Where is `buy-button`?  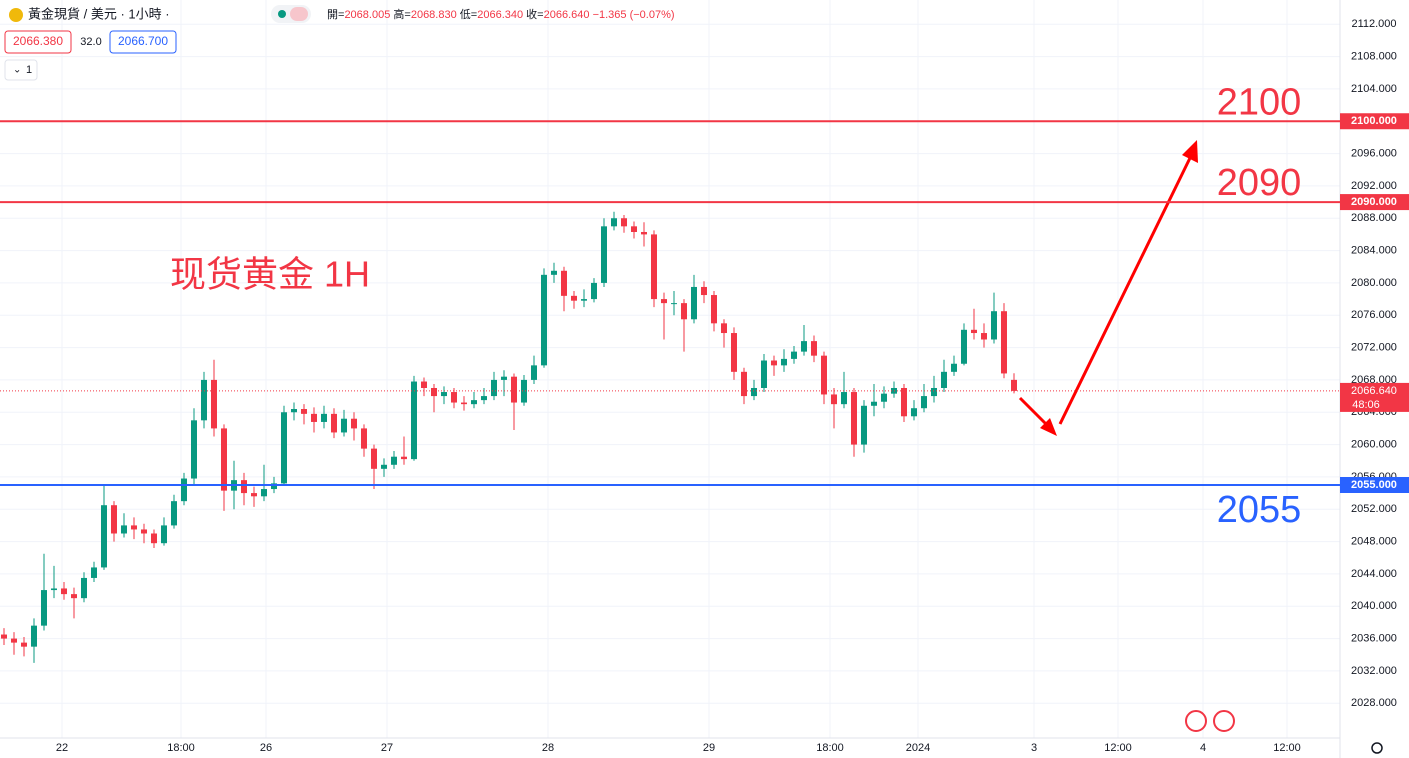 buy-button is located at coordinates (143, 42).